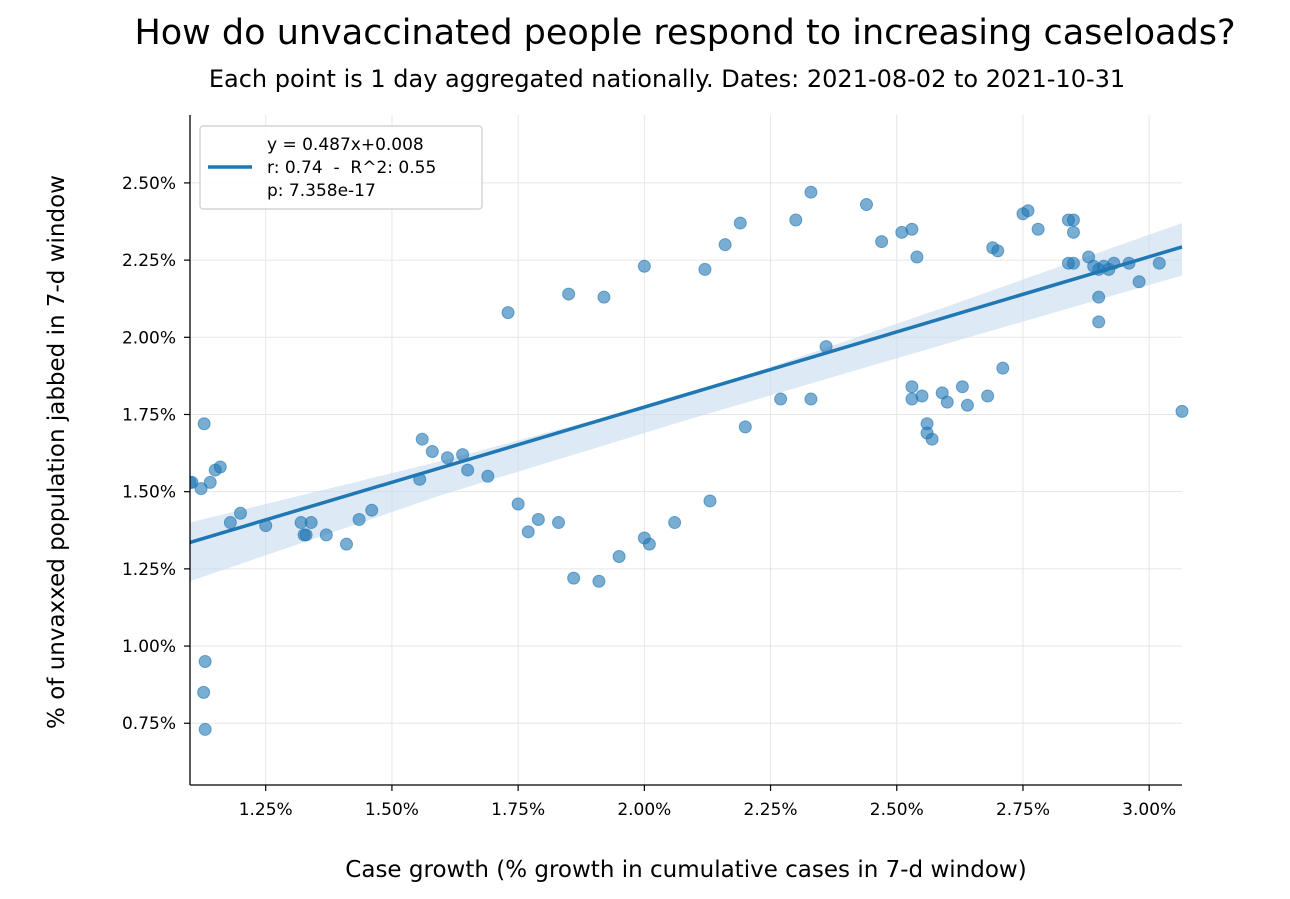 The width and height of the screenshot is (1290, 899). Describe the element at coordinates (149, 261) in the screenshot. I see `y-tick-label: 2.25%` at that location.